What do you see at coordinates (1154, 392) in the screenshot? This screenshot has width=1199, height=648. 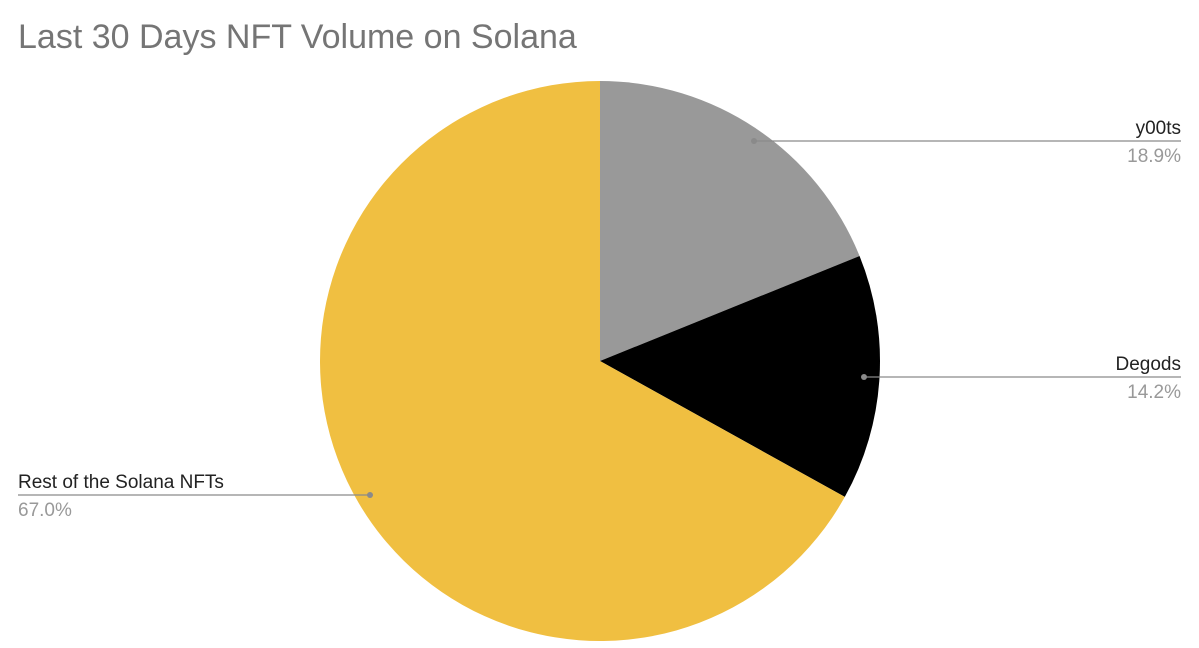 I see `slice-value-degods: 14.2%` at bounding box center [1154, 392].